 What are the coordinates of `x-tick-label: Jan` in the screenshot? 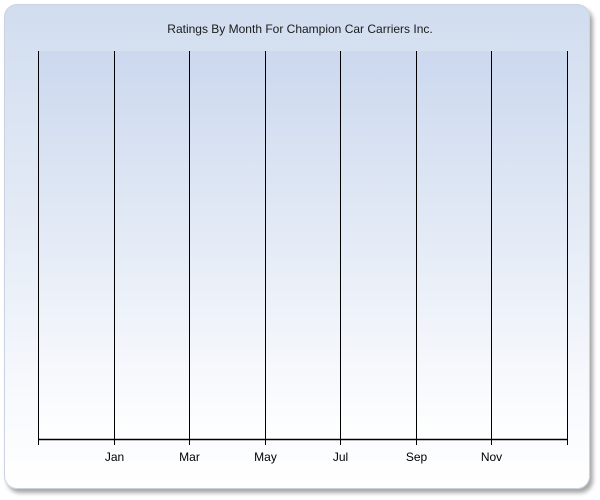 It's located at (114, 457).